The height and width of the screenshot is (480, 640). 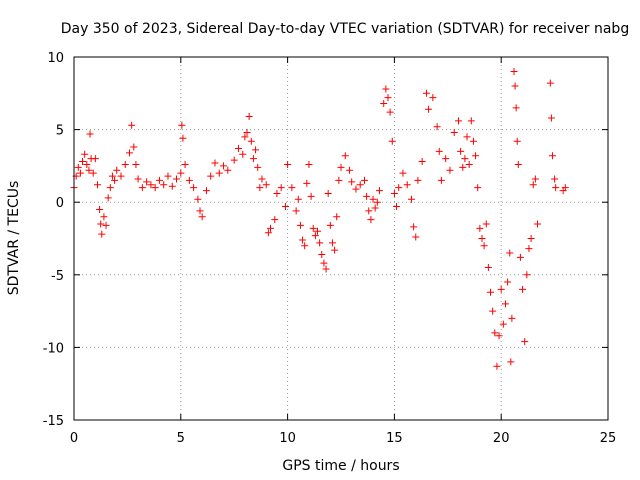 I want to click on y-tick-label: -5, so click(x=57, y=276).